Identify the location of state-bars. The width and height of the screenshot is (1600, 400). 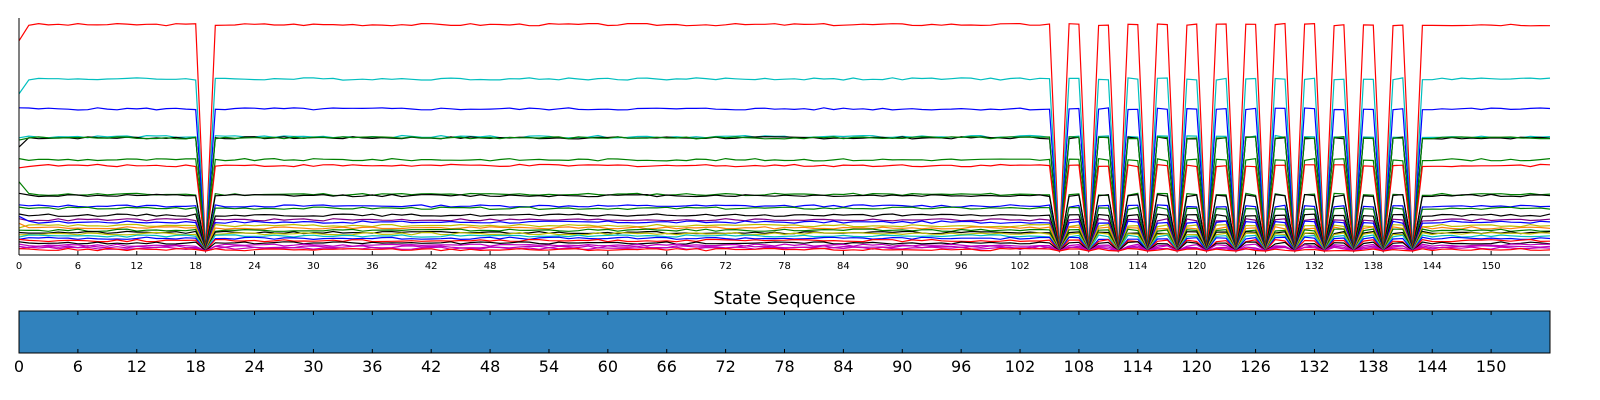
(784, 332).